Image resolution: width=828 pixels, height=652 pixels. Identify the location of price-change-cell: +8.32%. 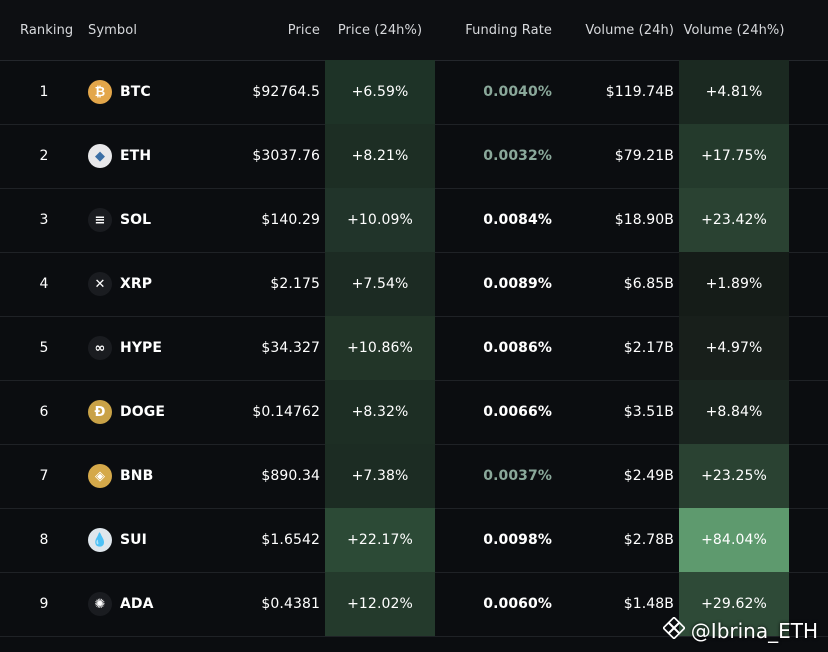
(380, 412).